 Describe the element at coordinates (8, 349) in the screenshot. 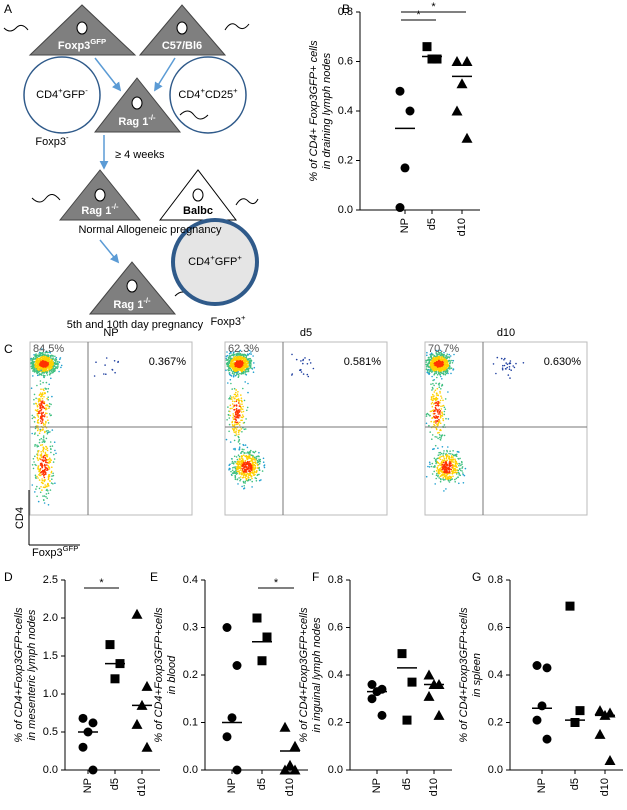

I see `panel-label: C` at that location.